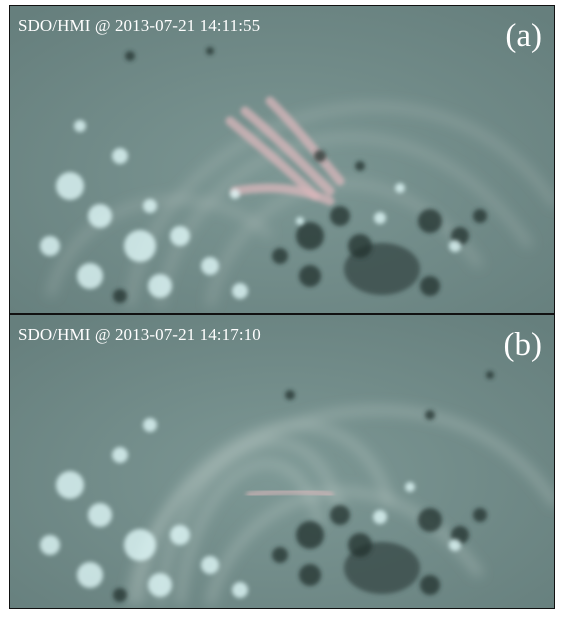 Image resolution: width=566 pixels, height=627 pixels. What do you see at coordinates (522, 345) in the screenshot?
I see `panel-label: (b)` at bounding box center [522, 345].